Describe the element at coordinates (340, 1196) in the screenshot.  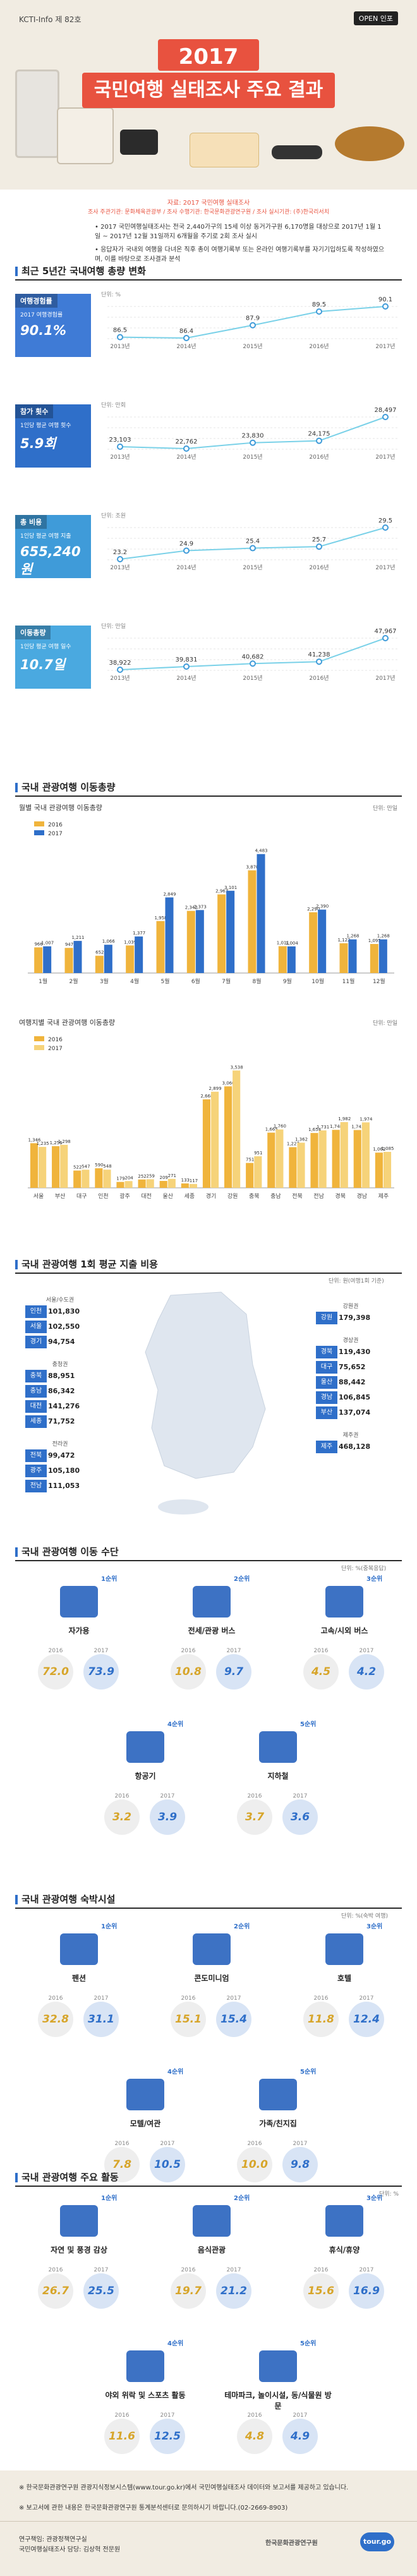
I see `category-label: 경북` at that location.